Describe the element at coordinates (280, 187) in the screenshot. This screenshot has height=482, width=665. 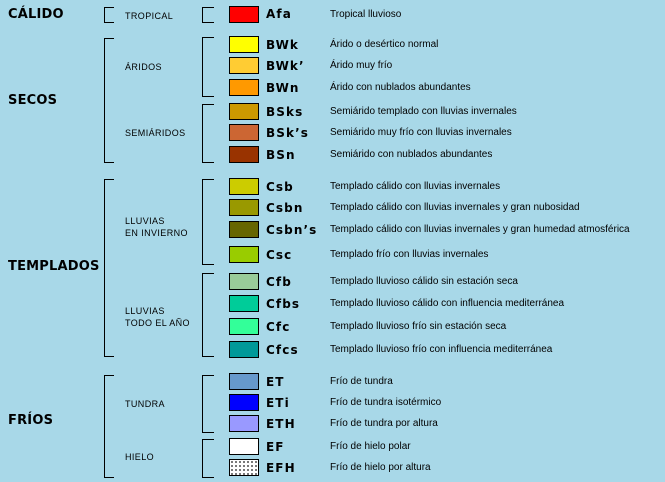
I see `code-csb: Csb` at that location.